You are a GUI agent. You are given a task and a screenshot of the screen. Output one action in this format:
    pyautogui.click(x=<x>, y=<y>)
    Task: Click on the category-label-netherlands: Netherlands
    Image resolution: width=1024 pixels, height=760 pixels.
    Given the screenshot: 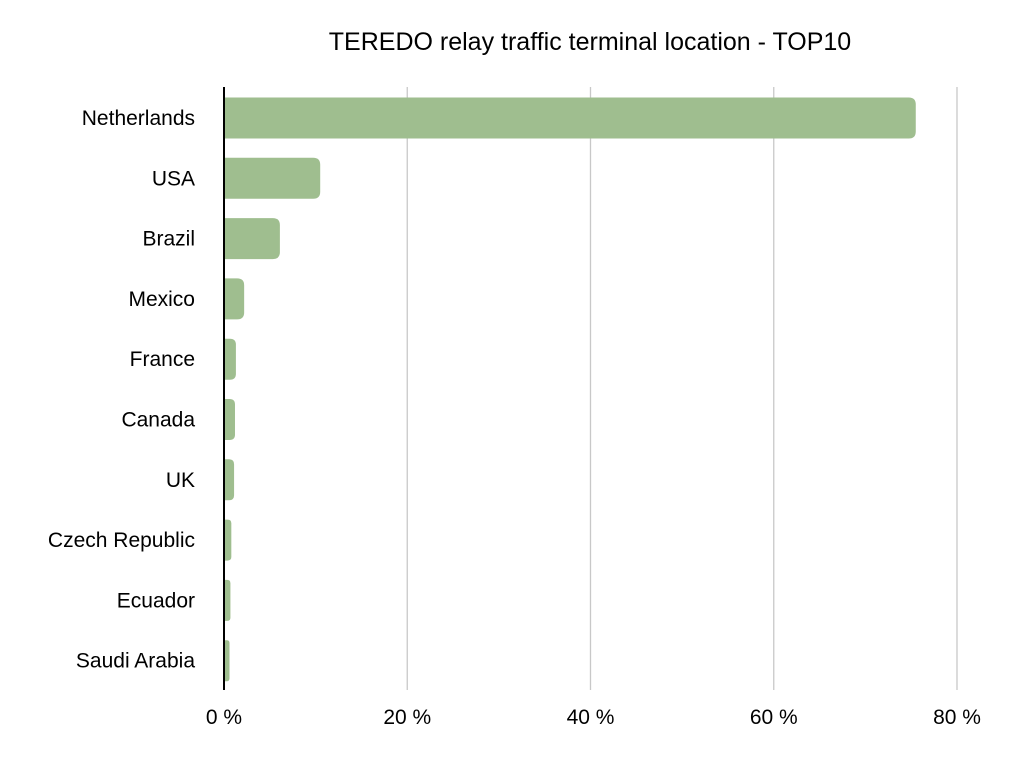 What is the action you would take?
    pyautogui.click(x=138, y=118)
    